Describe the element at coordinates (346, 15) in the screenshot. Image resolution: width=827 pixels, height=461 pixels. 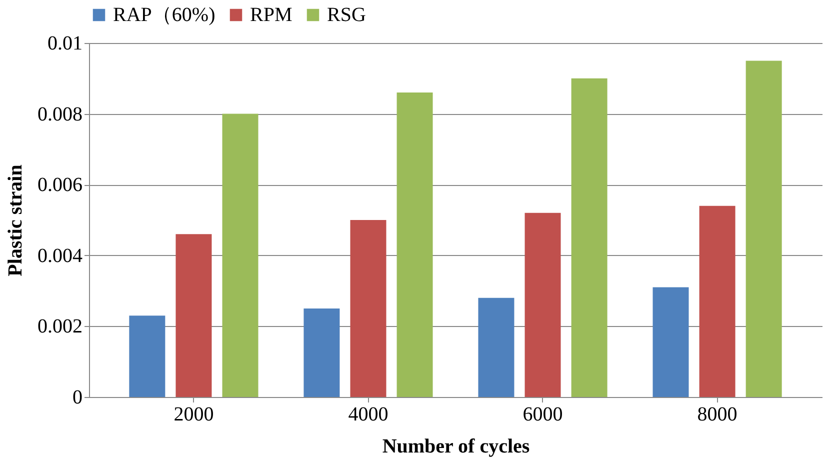
I see `legend-label: RSG` at that location.